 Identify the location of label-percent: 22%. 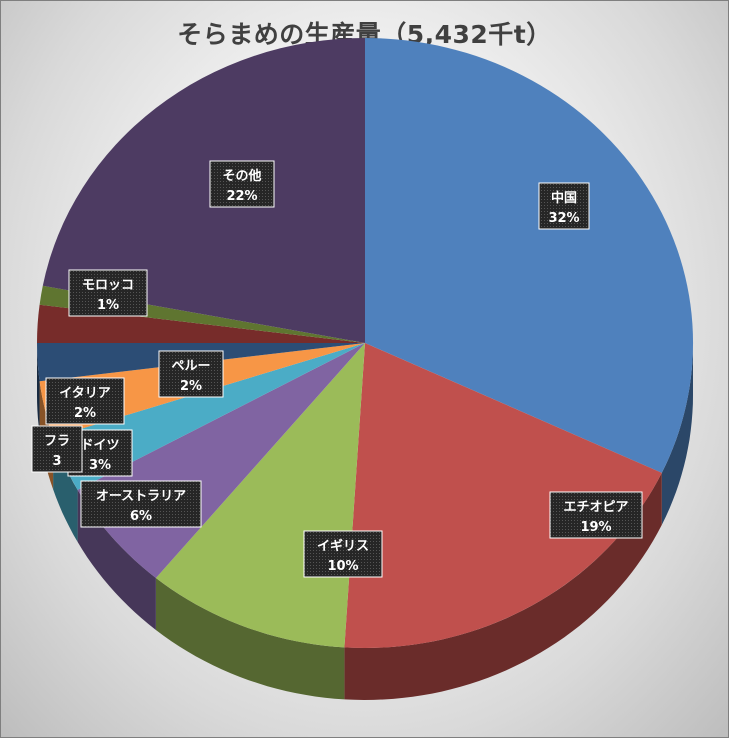
(241, 196).